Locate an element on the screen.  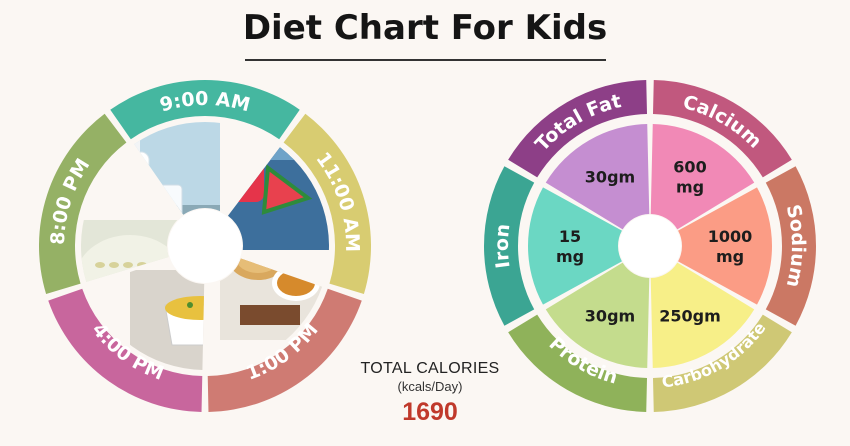
nutrient-ring-segment-calcium is located at coordinates (722, 129).